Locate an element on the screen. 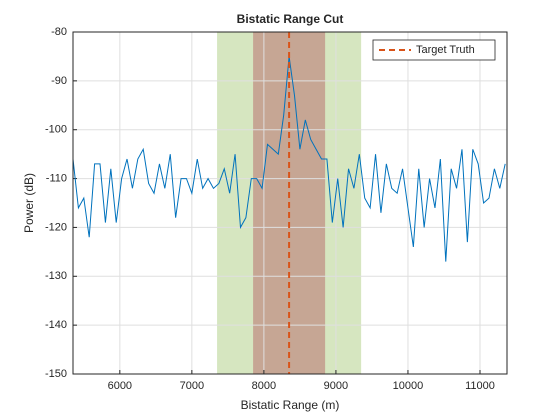 Image resolution: width=560 pixels, height=420 pixels. y-tick-label: -100 is located at coordinates (56, 130).